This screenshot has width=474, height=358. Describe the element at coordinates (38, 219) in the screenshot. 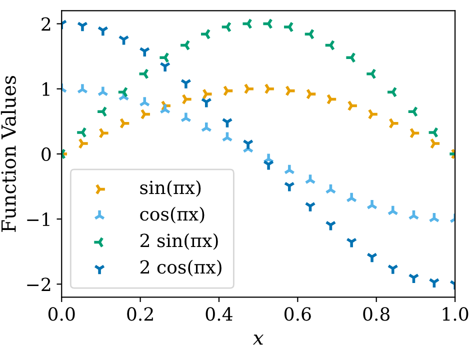

I see `y-tick-label: −1` at that location.